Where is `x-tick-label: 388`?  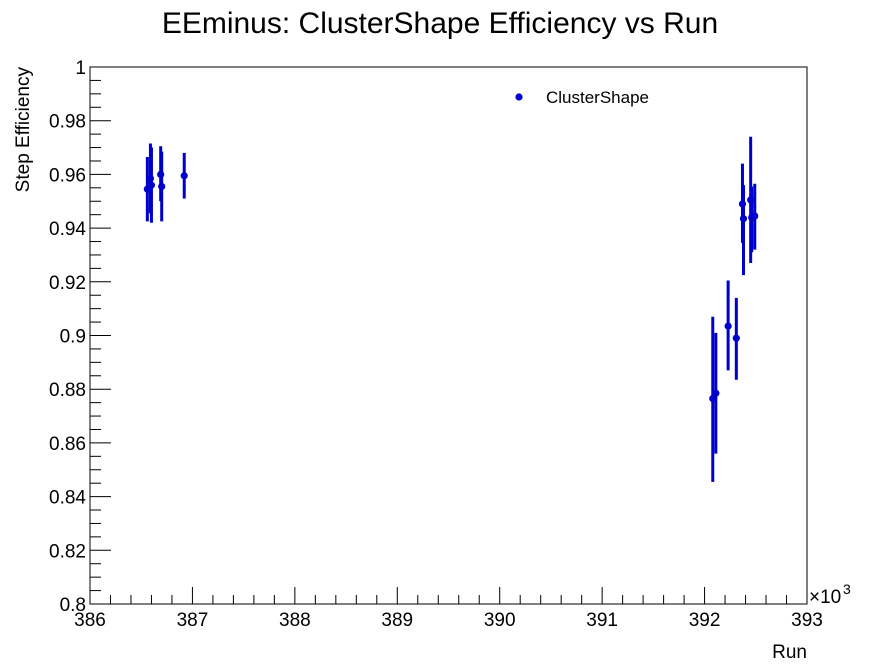 x-tick-label: 388 is located at coordinates (295, 620).